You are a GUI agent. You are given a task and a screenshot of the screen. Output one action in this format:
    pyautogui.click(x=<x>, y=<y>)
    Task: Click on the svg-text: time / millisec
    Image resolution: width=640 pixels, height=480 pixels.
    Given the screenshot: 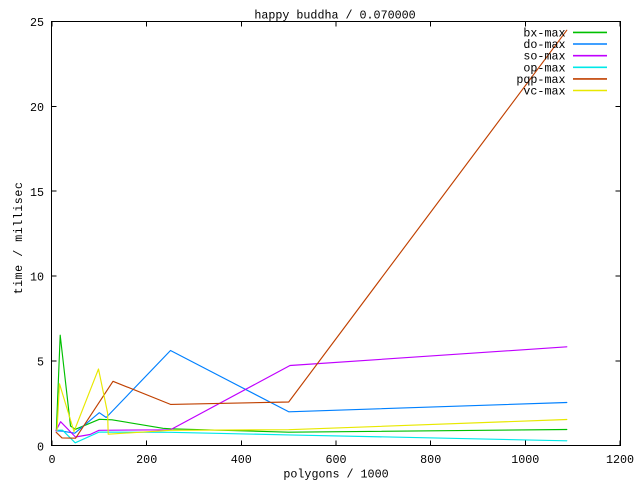 What is the action you would take?
    pyautogui.click(x=19, y=238)
    